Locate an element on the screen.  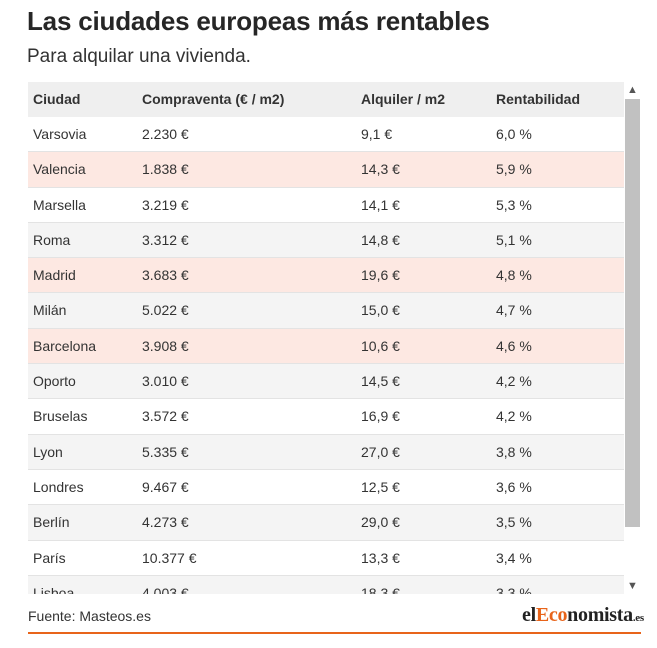
column-header-alquiler: Alquiler / m2 is located at coordinates (403, 99).